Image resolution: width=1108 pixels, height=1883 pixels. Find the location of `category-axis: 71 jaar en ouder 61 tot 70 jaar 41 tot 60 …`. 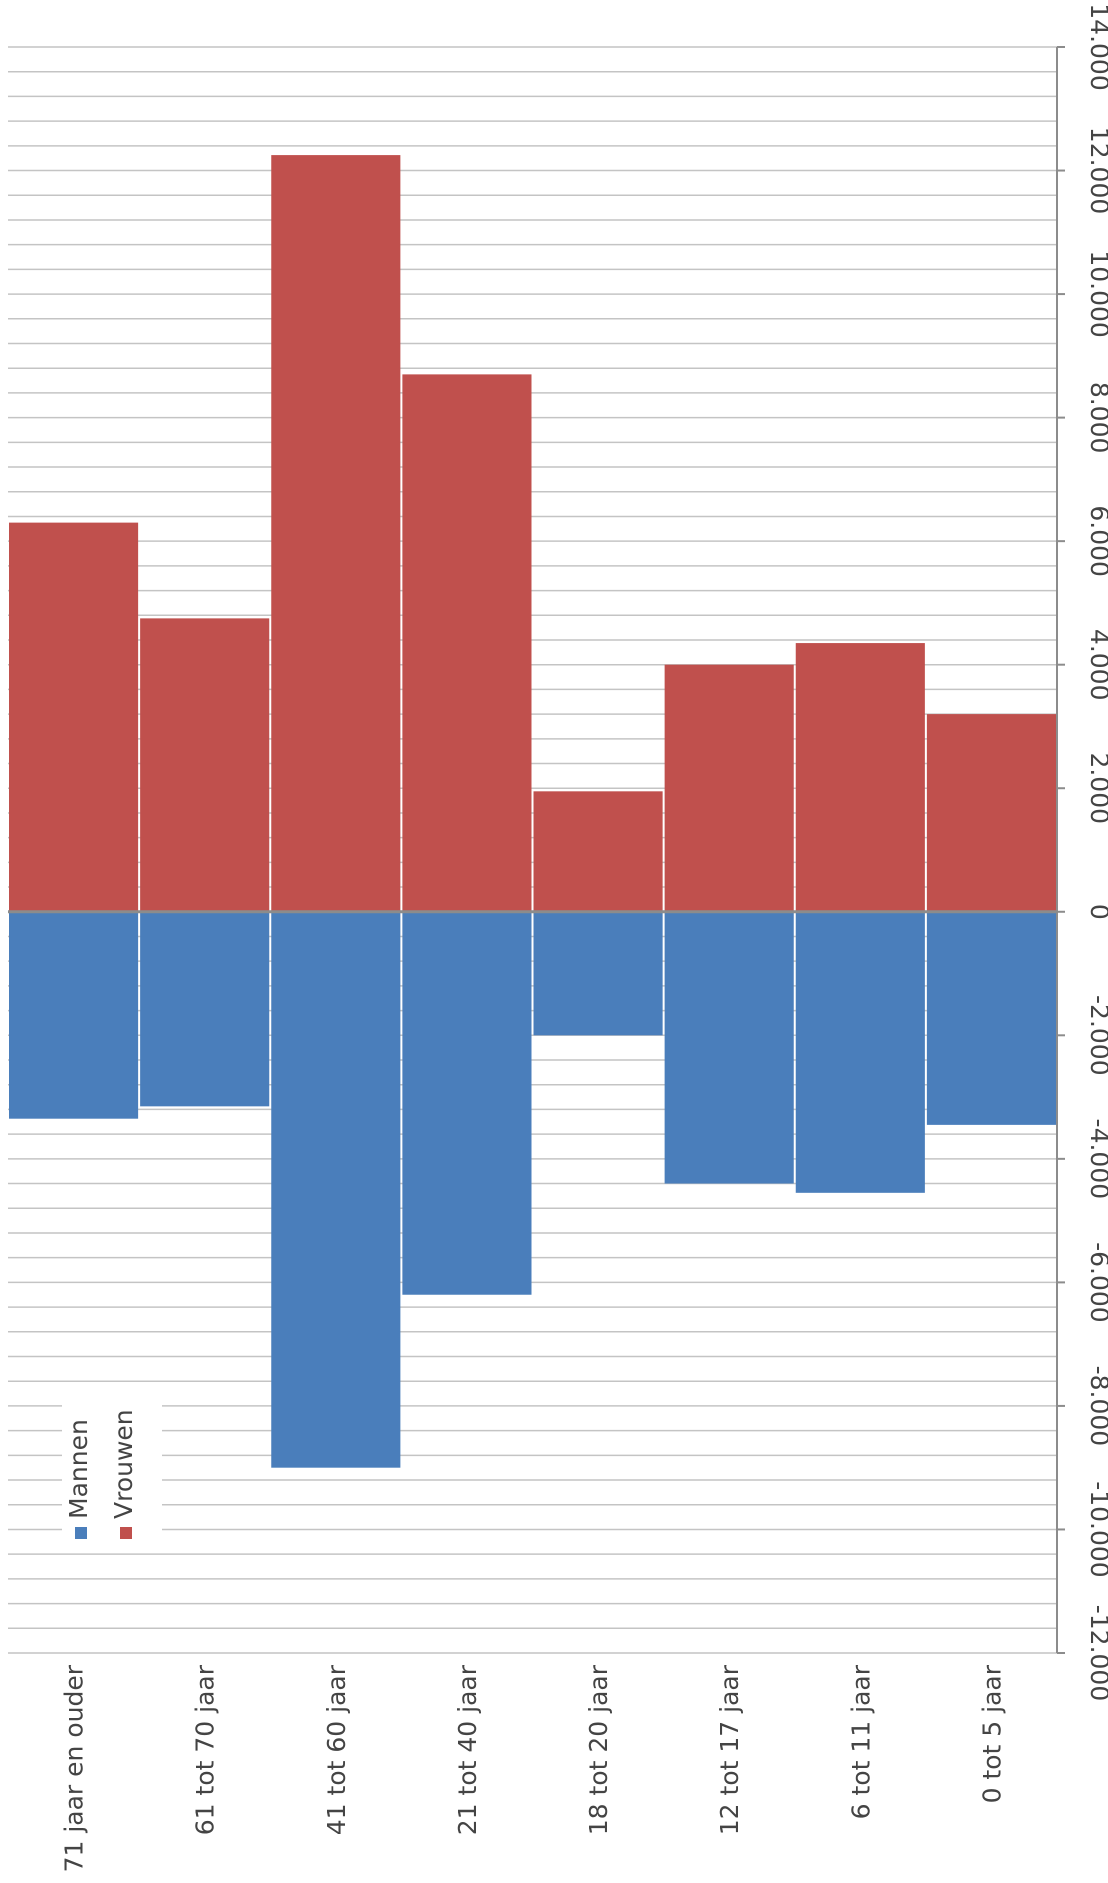

category-axis: 71 jaar en ouder 61 tot 70 jaar 41 tot 60 … is located at coordinates (533, 1768).